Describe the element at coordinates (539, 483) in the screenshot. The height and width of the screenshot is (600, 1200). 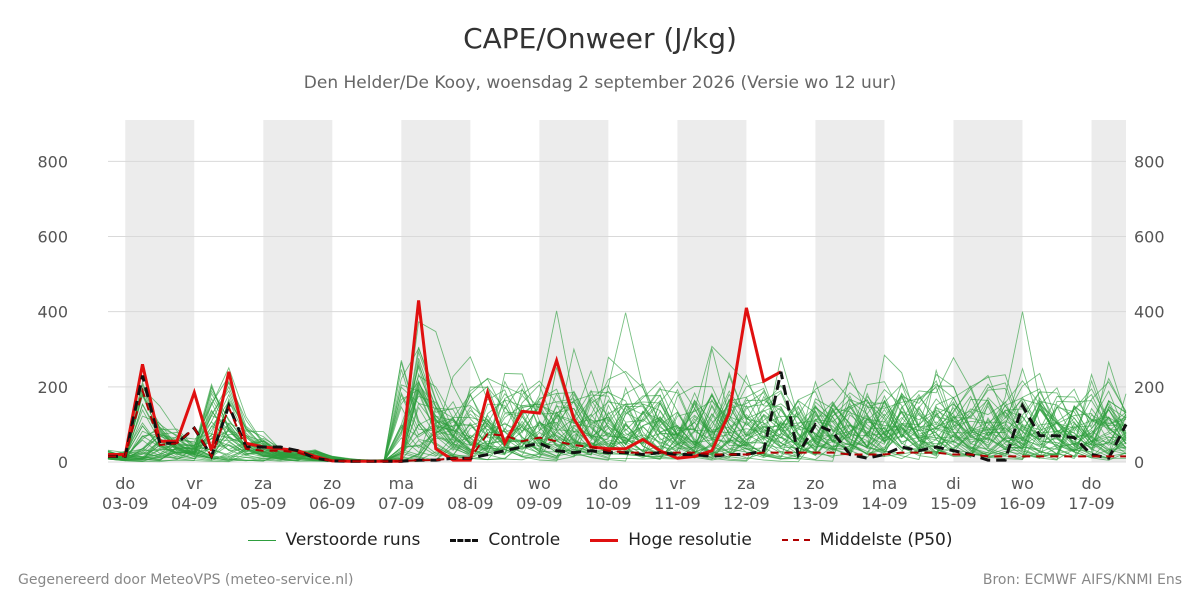
I see `xtick-day-09-09: wo` at that location.